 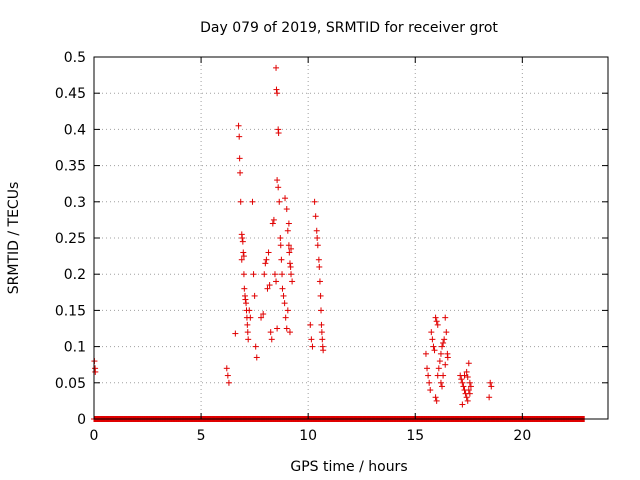 I want to click on y-tick-label: 0.3, so click(x=75, y=203).